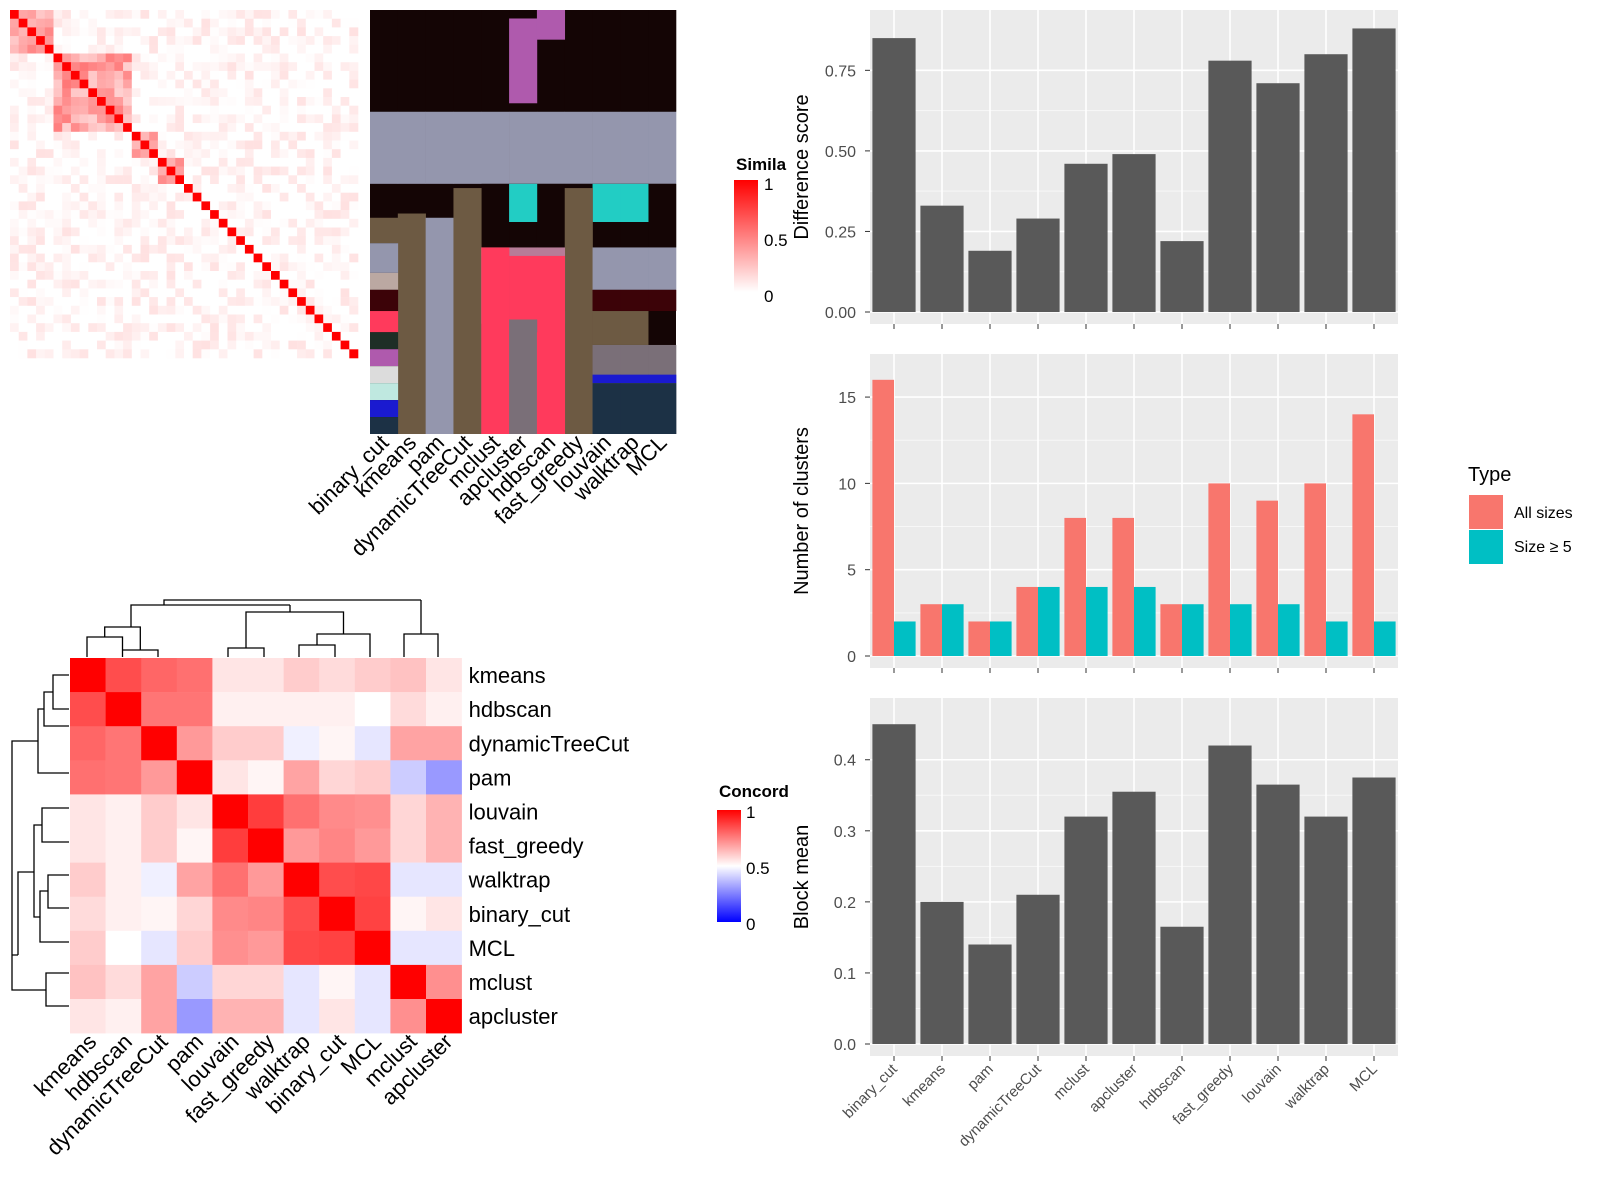 Image resolution: width=1600 pixels, height=1200 pixels. Describe the element at coordinates (509, 880) in the screenshot. I see `concordance-row-label: walktrap` at that location.